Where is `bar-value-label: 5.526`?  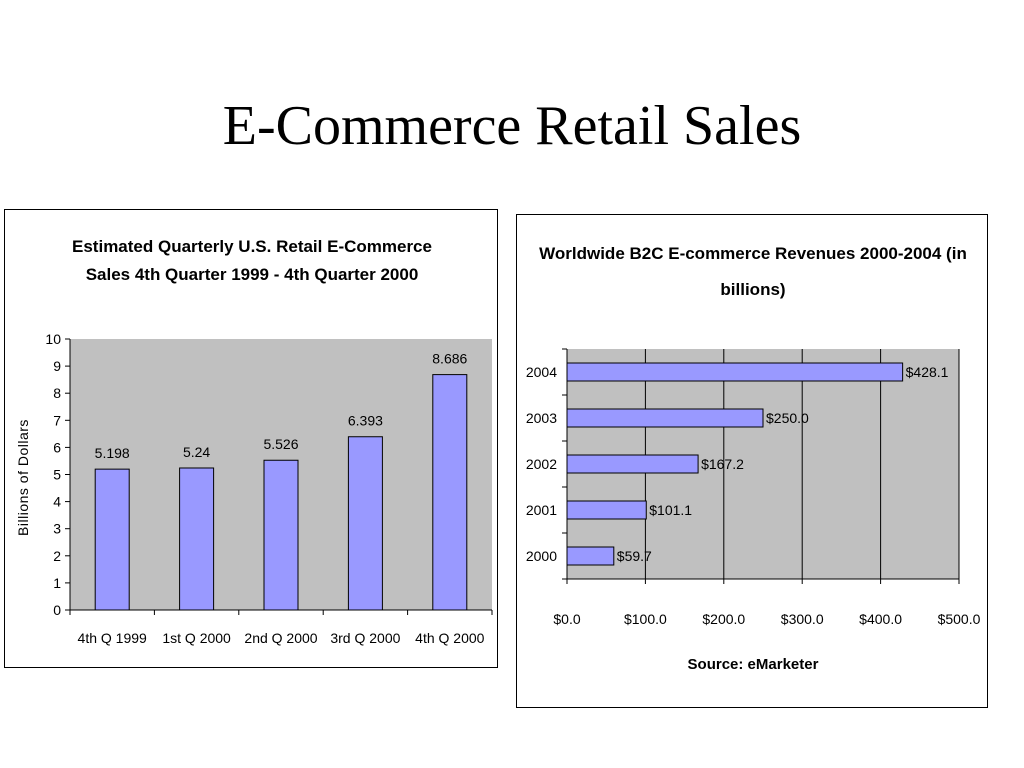
bar-value-label: 5.526 is located at coordinates (280, 444).